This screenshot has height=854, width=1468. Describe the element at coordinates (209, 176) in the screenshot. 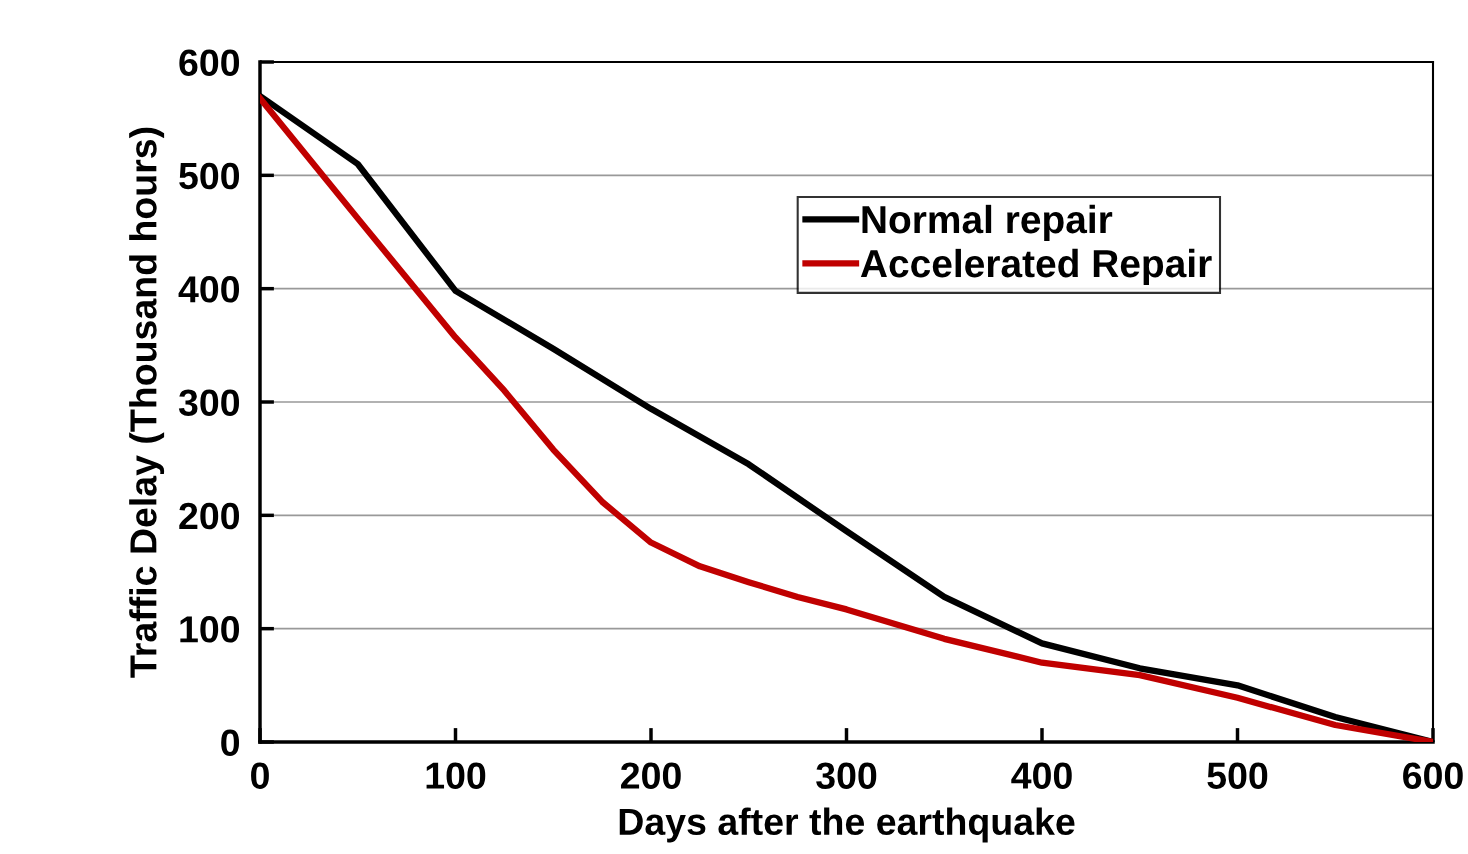

I see `y-tick-label: 500` at that location.